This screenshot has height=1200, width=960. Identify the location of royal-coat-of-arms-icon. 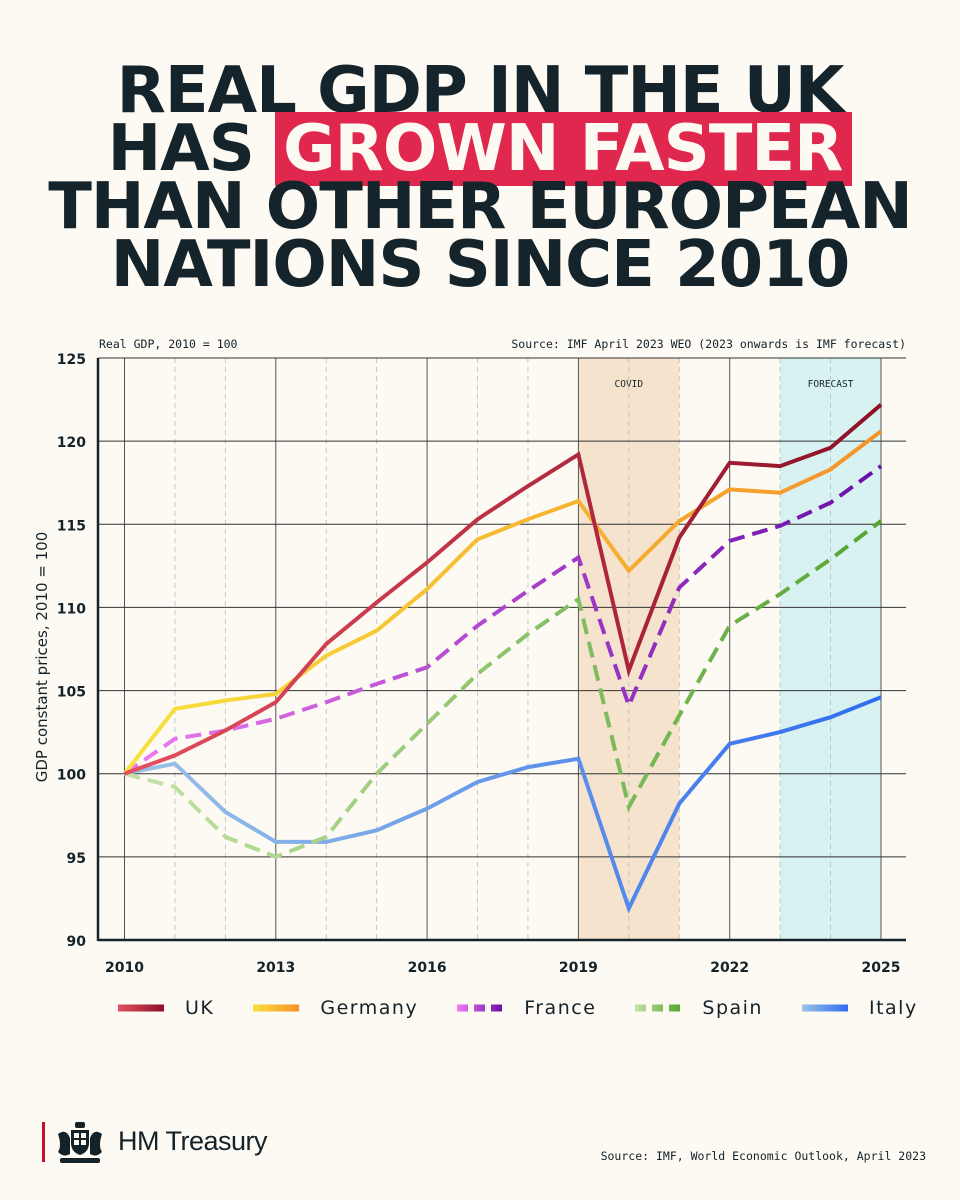
(80, 1142).